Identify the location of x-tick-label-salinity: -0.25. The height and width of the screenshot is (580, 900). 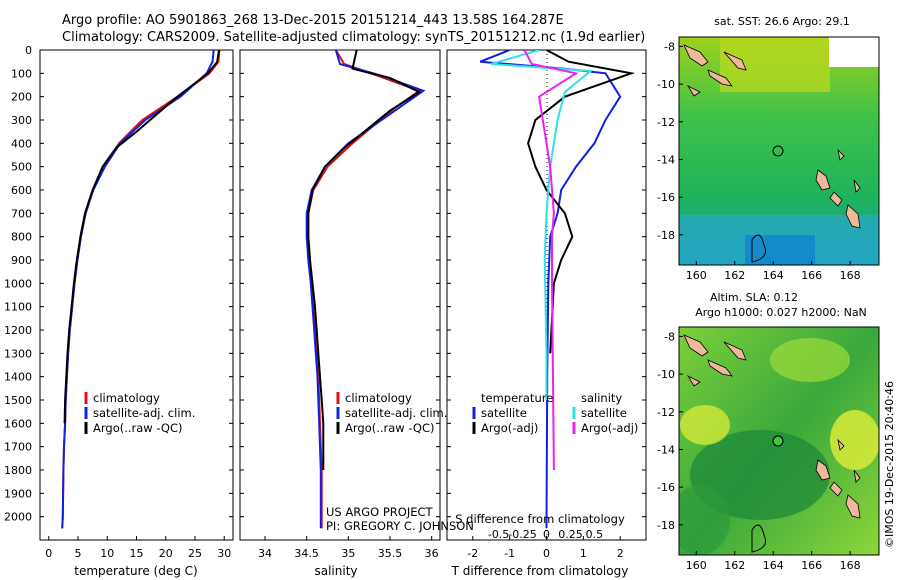
(522, 534).